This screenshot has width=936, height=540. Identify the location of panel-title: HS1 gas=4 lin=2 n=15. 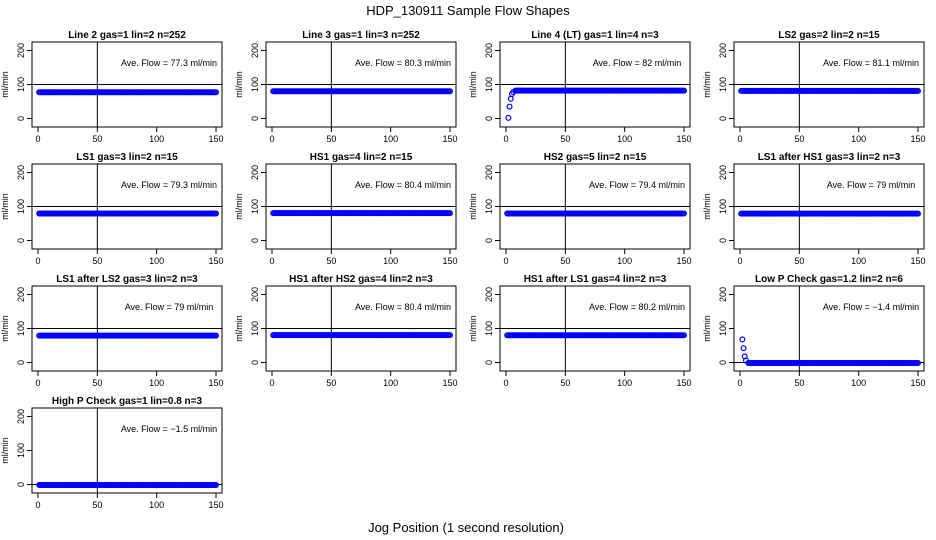
(361, 157).